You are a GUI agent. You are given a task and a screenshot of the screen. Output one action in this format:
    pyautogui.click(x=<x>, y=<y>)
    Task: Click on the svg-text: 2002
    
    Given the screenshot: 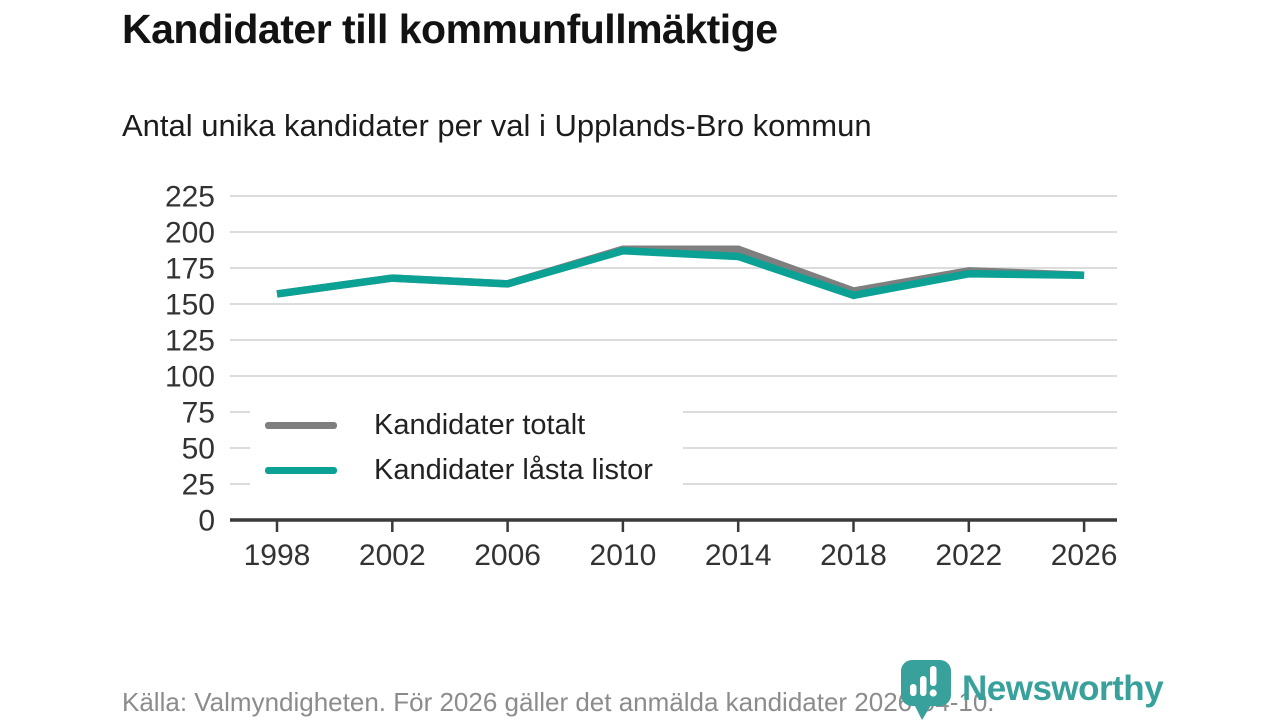 What is the action you would take?
    pyautogui.click(x=392, y=555)
    